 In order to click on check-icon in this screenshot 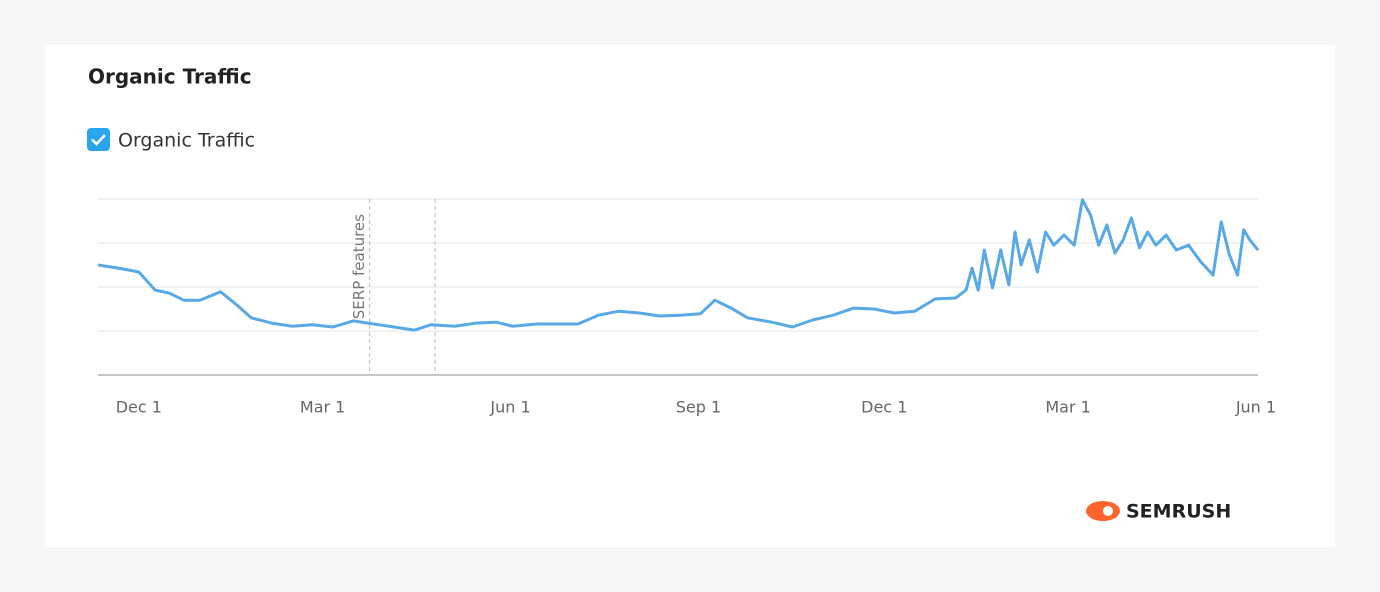, I will do `click(98, 140)`.